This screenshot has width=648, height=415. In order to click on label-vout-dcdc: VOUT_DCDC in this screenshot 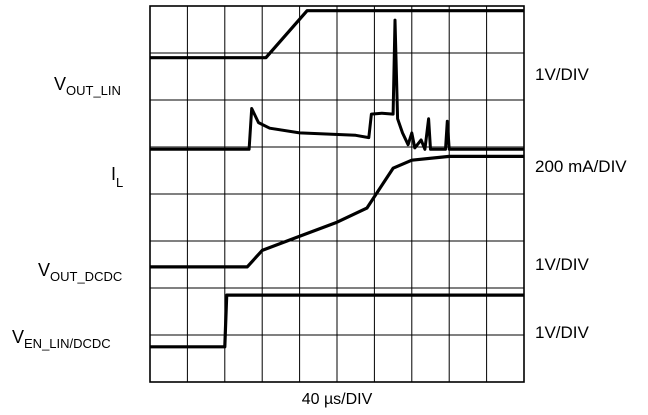, I will do `click(80, 272)`.